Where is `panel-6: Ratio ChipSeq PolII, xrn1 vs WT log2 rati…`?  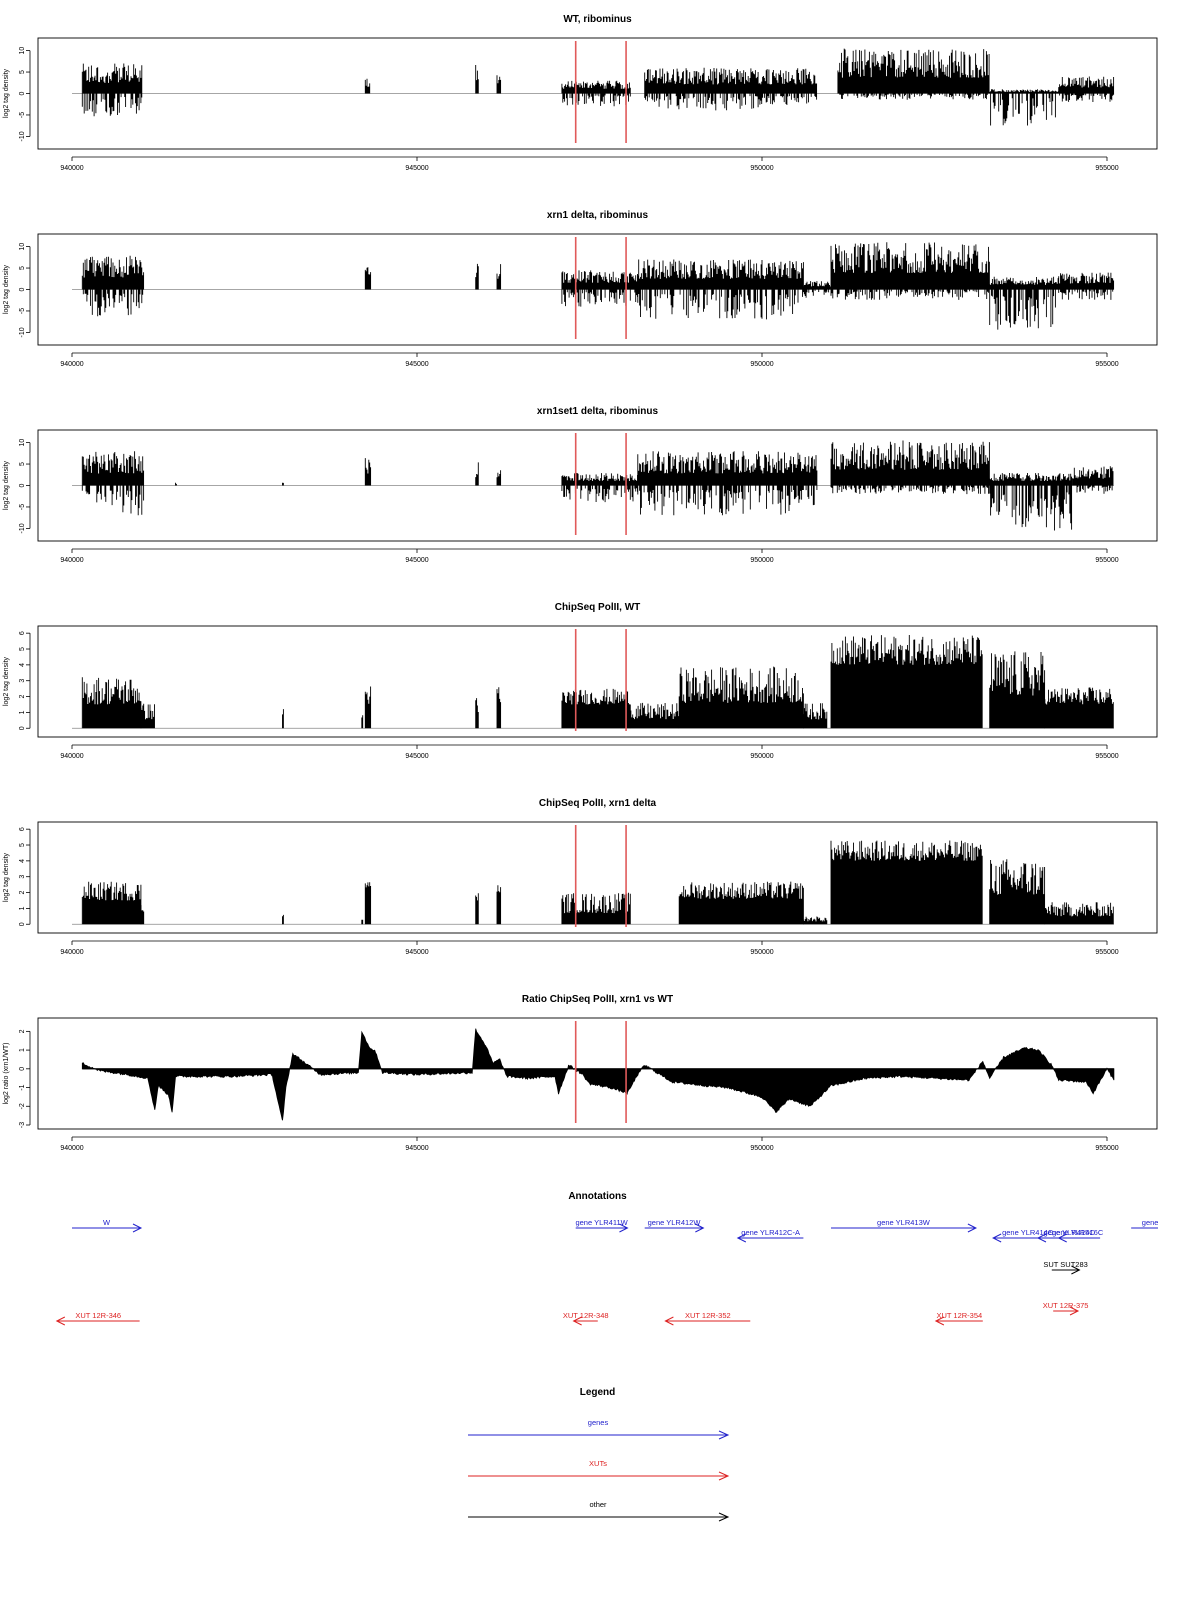 panel-6: Ratio ChipSeq PolII, xrn1 vs WT log2 rati… is located at coordinates (580, 1073).